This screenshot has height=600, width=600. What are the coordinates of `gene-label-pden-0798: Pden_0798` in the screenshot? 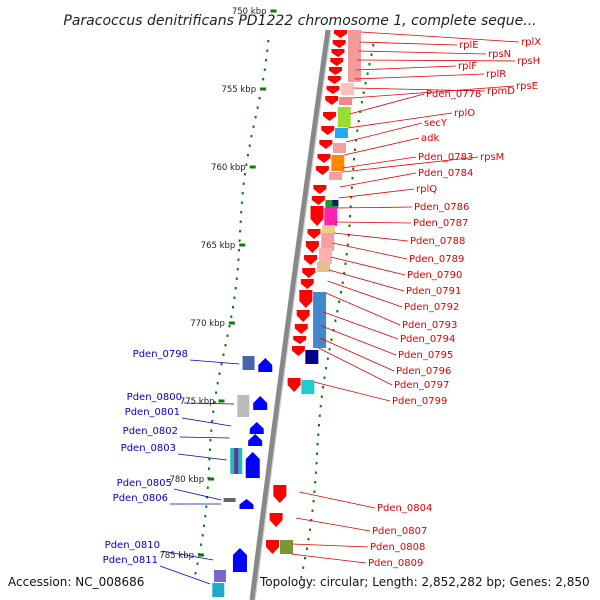 It's located at (160, 354).